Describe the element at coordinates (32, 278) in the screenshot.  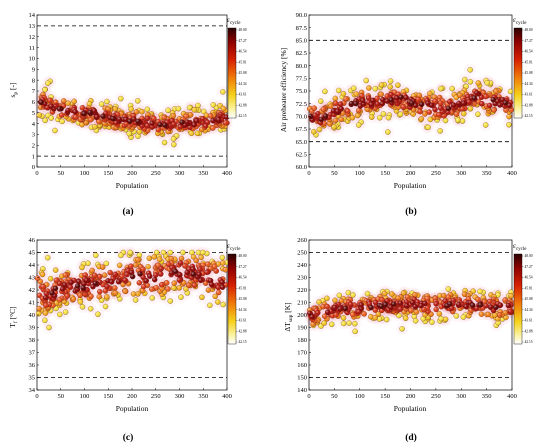
I see `y-tick-label: 43` at that location.